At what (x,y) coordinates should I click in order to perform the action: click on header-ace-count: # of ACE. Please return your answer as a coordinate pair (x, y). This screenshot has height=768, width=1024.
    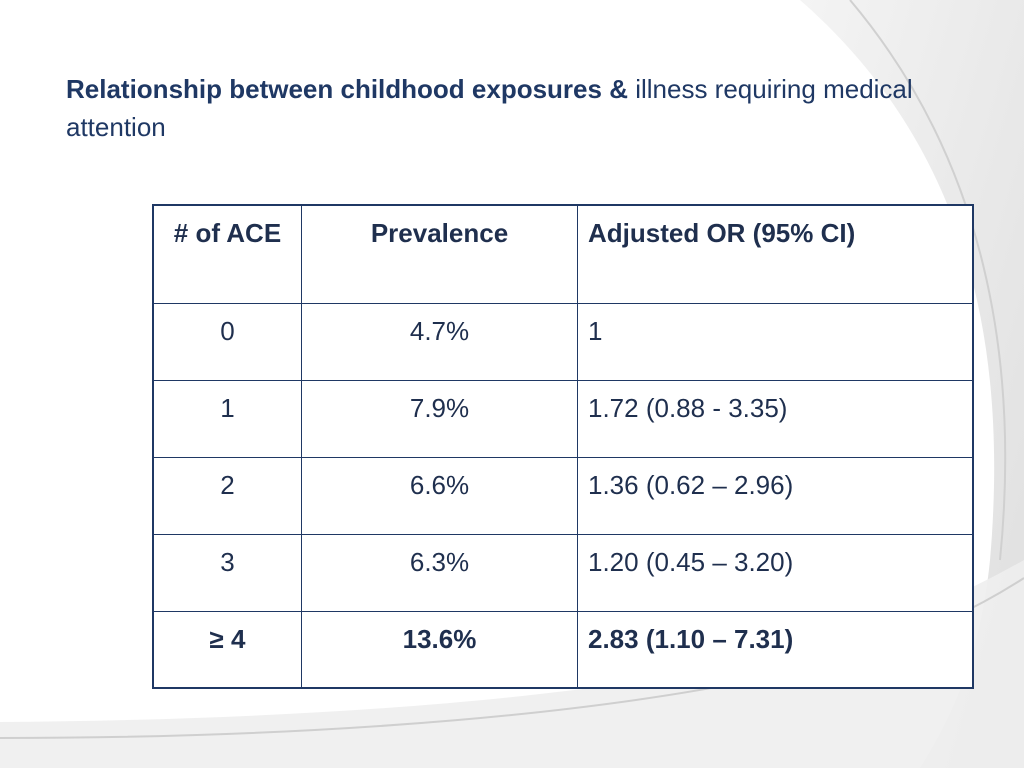
    Looking at the image, I should click on (227, 254).